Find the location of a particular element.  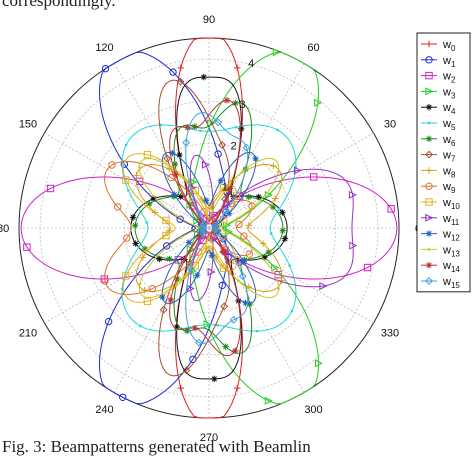

angle-tick-label: 180 is located at coordinates (4, 229).